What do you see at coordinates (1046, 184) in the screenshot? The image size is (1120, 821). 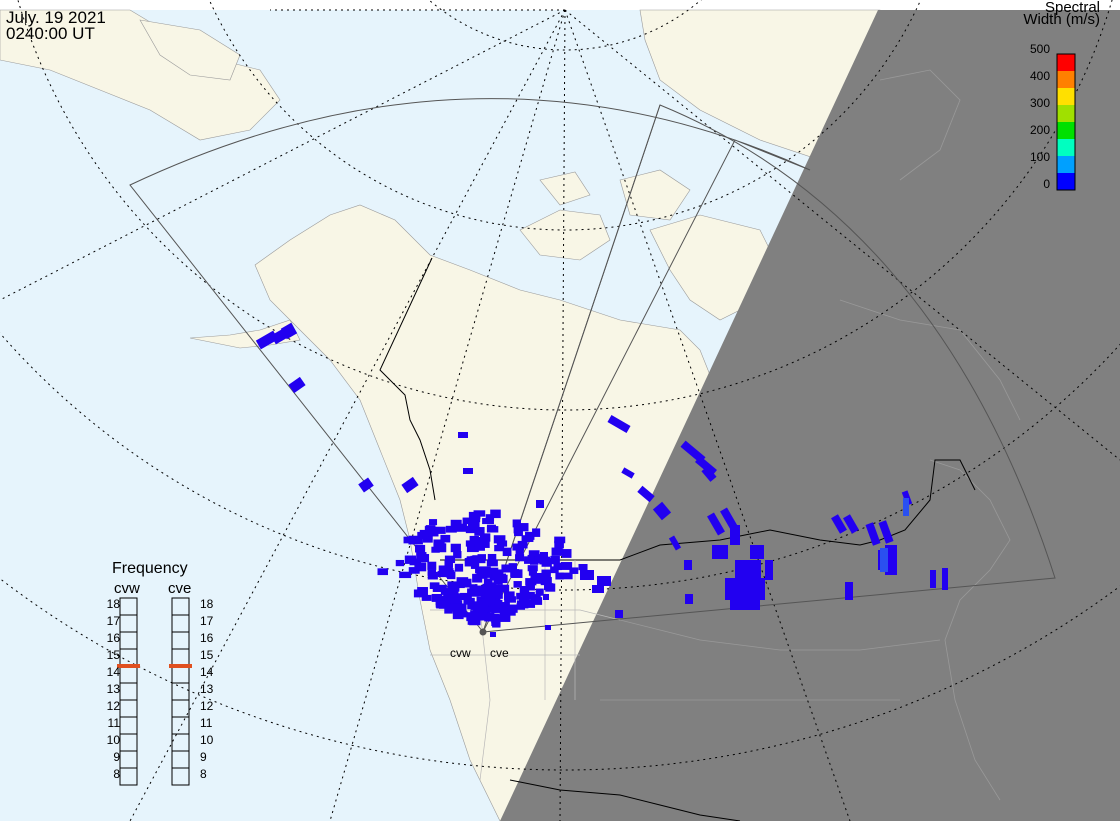 I see `colorbar-tick-label: 0` at bounding box center [1046, 184].